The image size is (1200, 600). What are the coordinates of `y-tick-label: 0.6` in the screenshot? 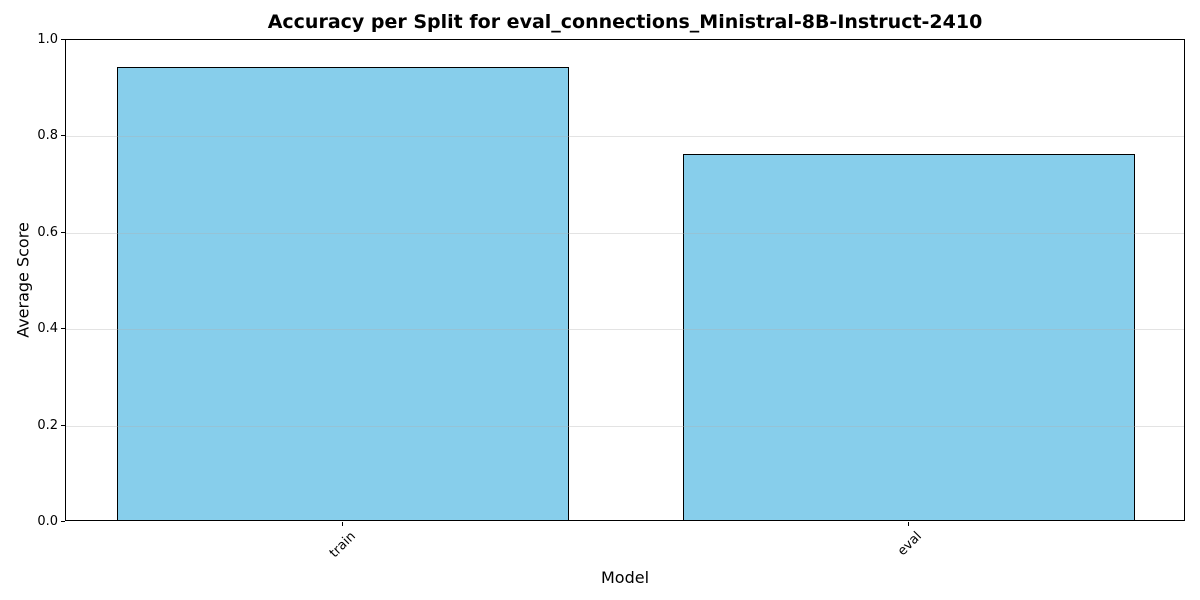 It's located at (47, 232).